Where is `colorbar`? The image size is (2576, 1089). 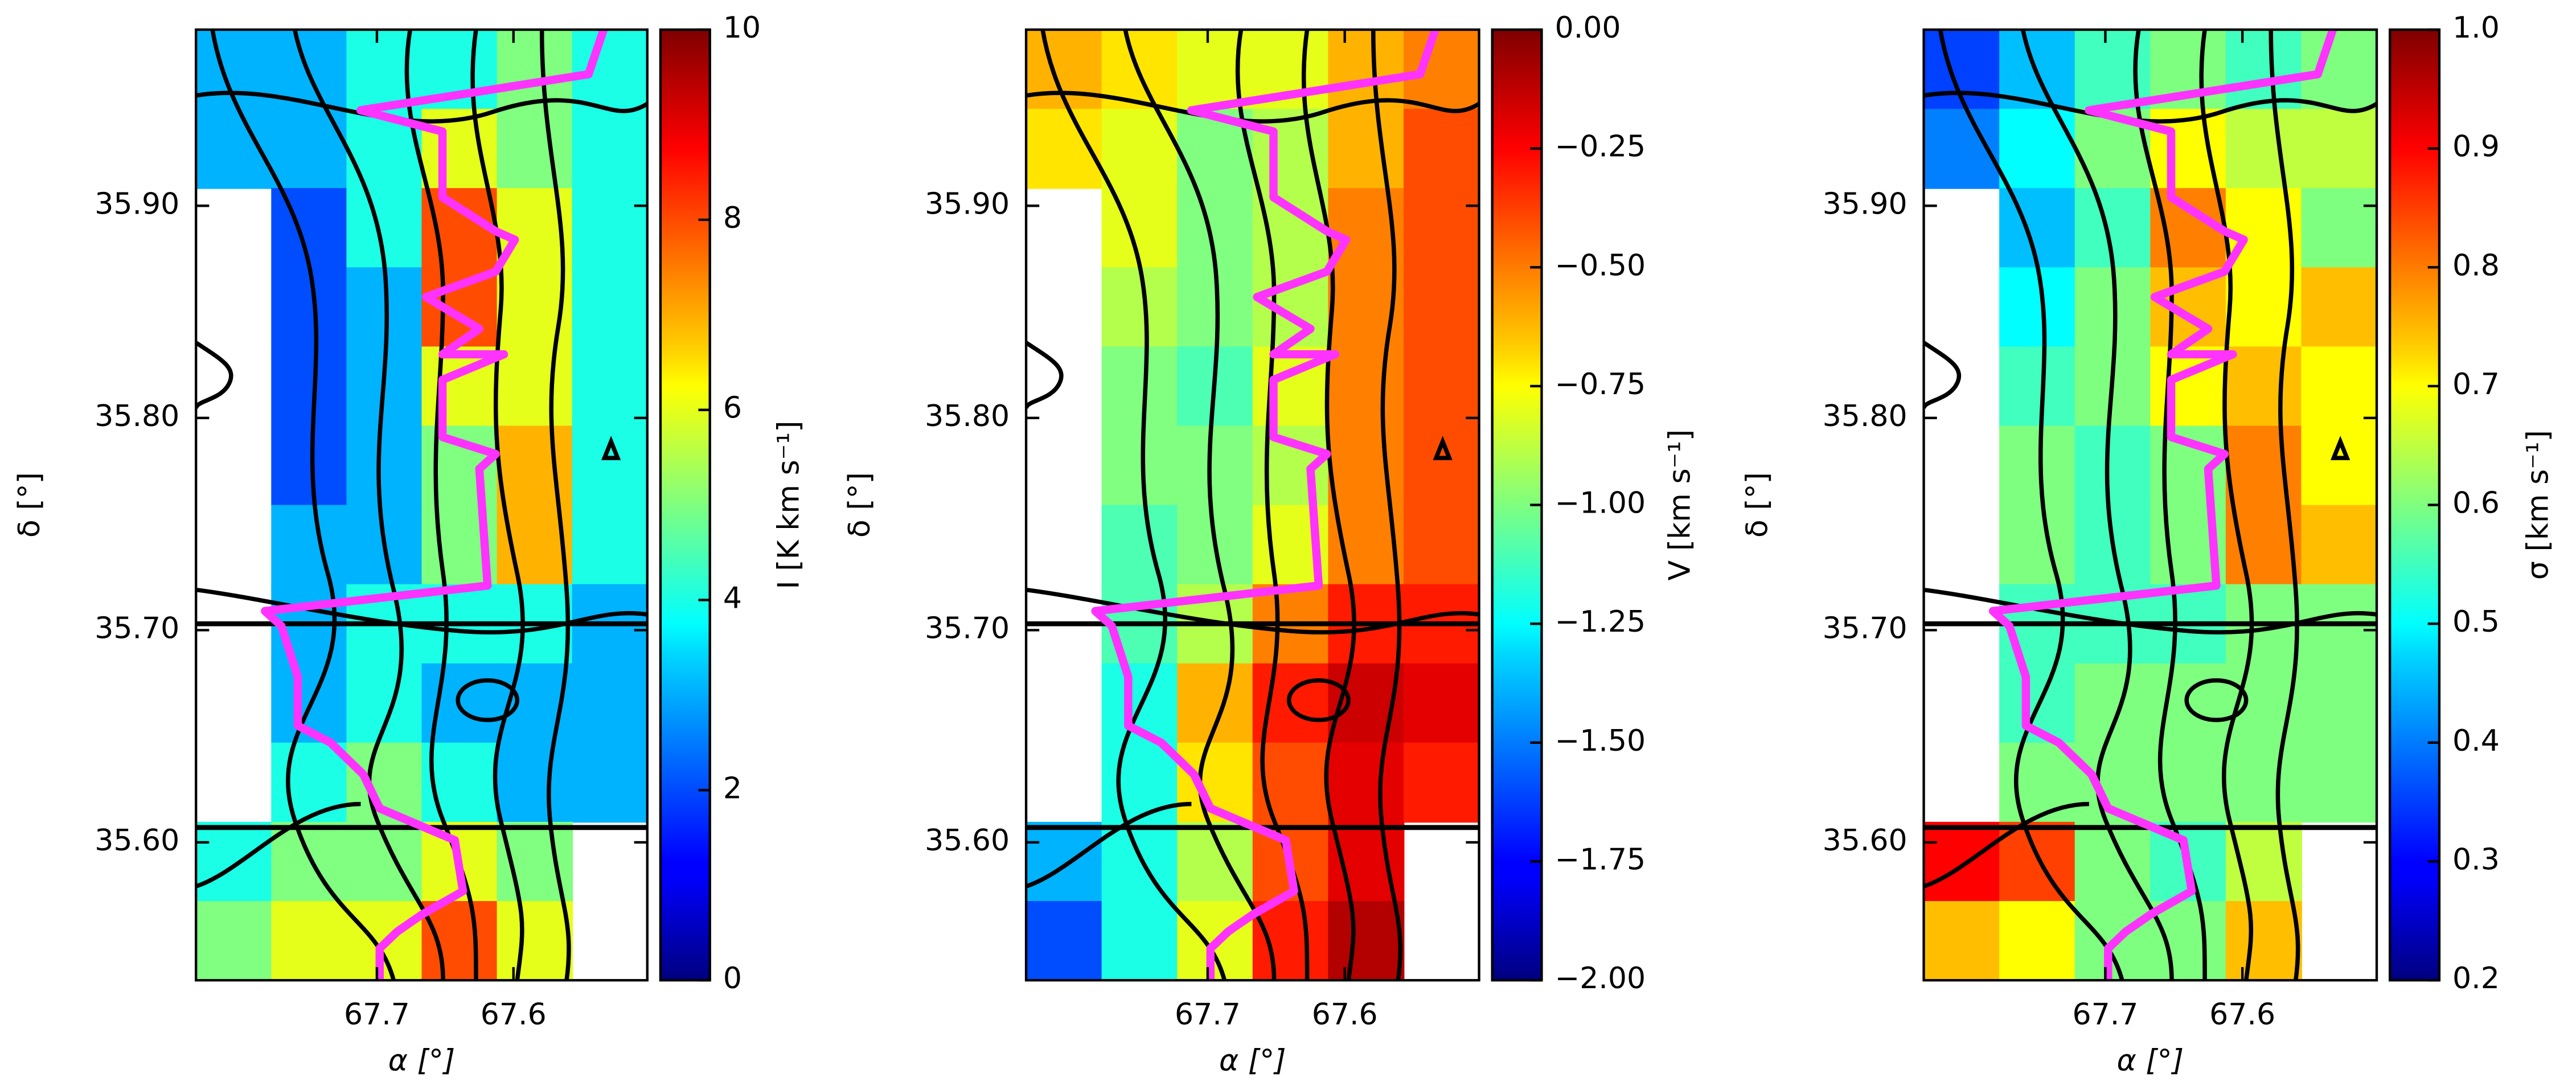
colorbar is located at coordinates (685, 505).